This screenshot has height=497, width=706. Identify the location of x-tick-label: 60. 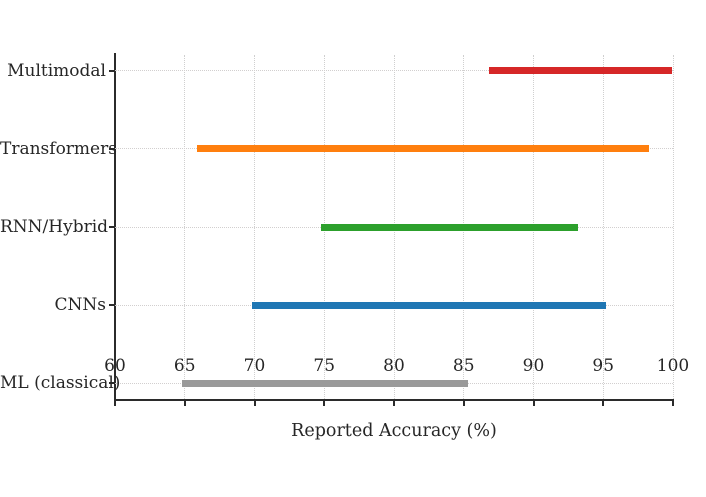
(115, 366).